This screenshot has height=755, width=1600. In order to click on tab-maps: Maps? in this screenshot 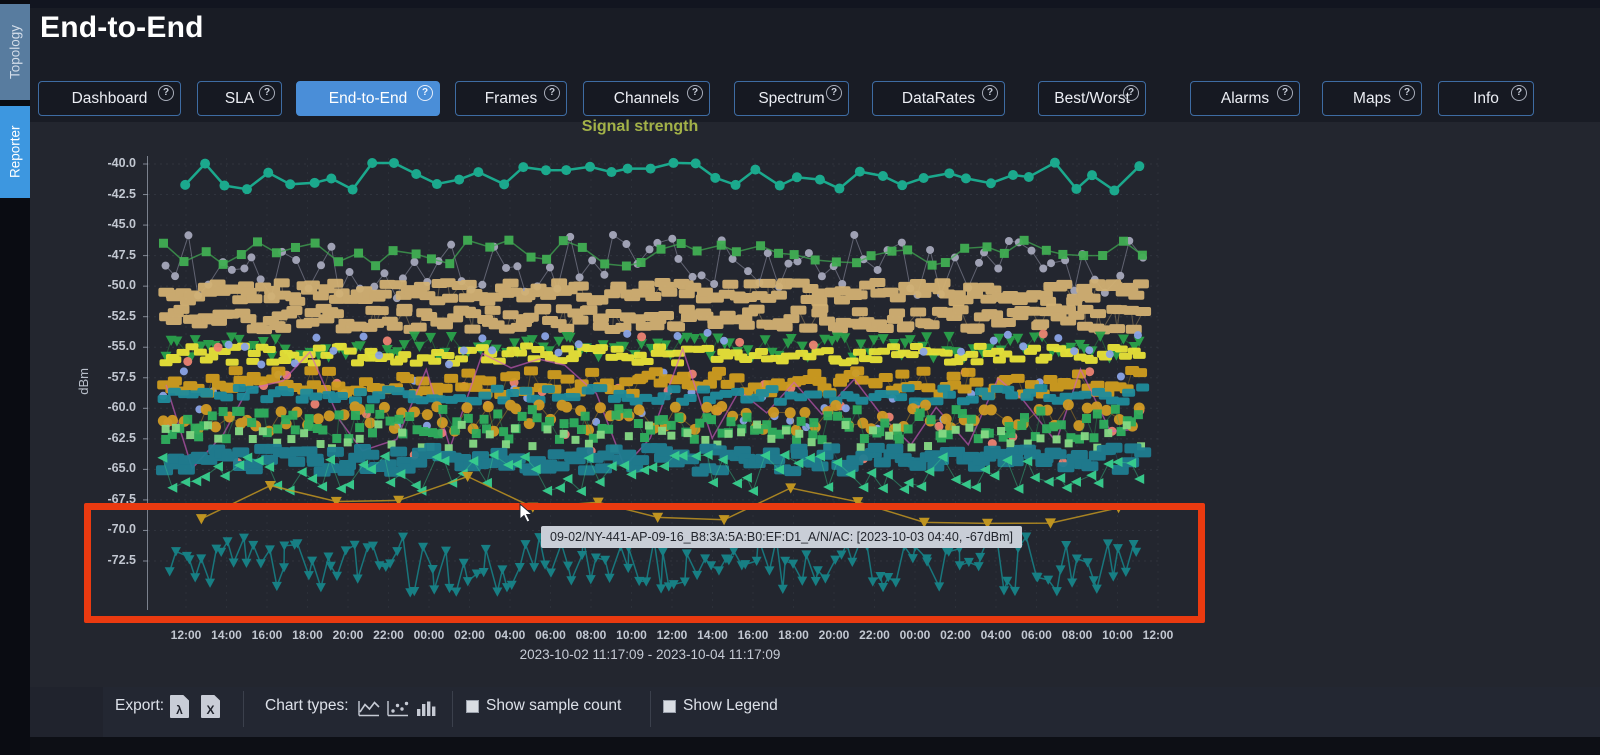, I will do `click(1372, 98)`.